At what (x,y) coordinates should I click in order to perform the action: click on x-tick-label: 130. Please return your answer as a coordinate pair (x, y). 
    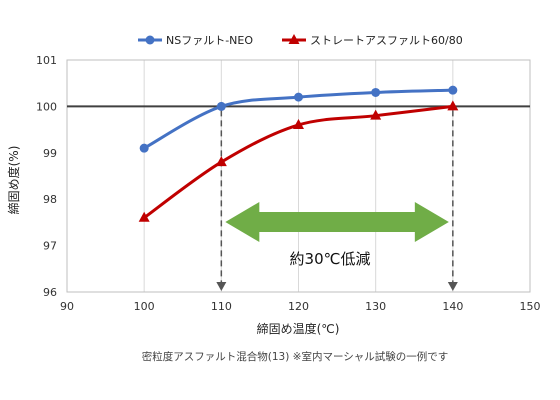
    Looking at the image, I should click on (375, 306).